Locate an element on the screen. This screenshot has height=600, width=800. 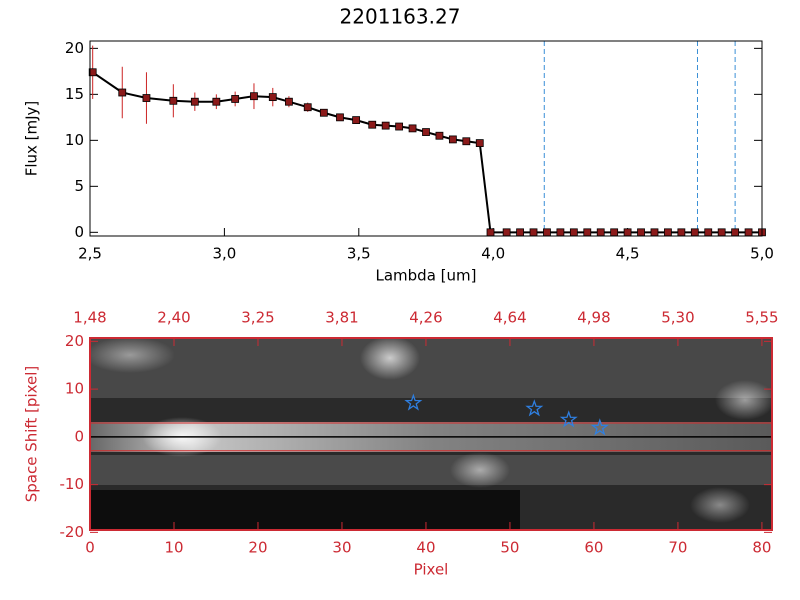
x-tick-label: 2,5 is located at coordinates (90, 254).